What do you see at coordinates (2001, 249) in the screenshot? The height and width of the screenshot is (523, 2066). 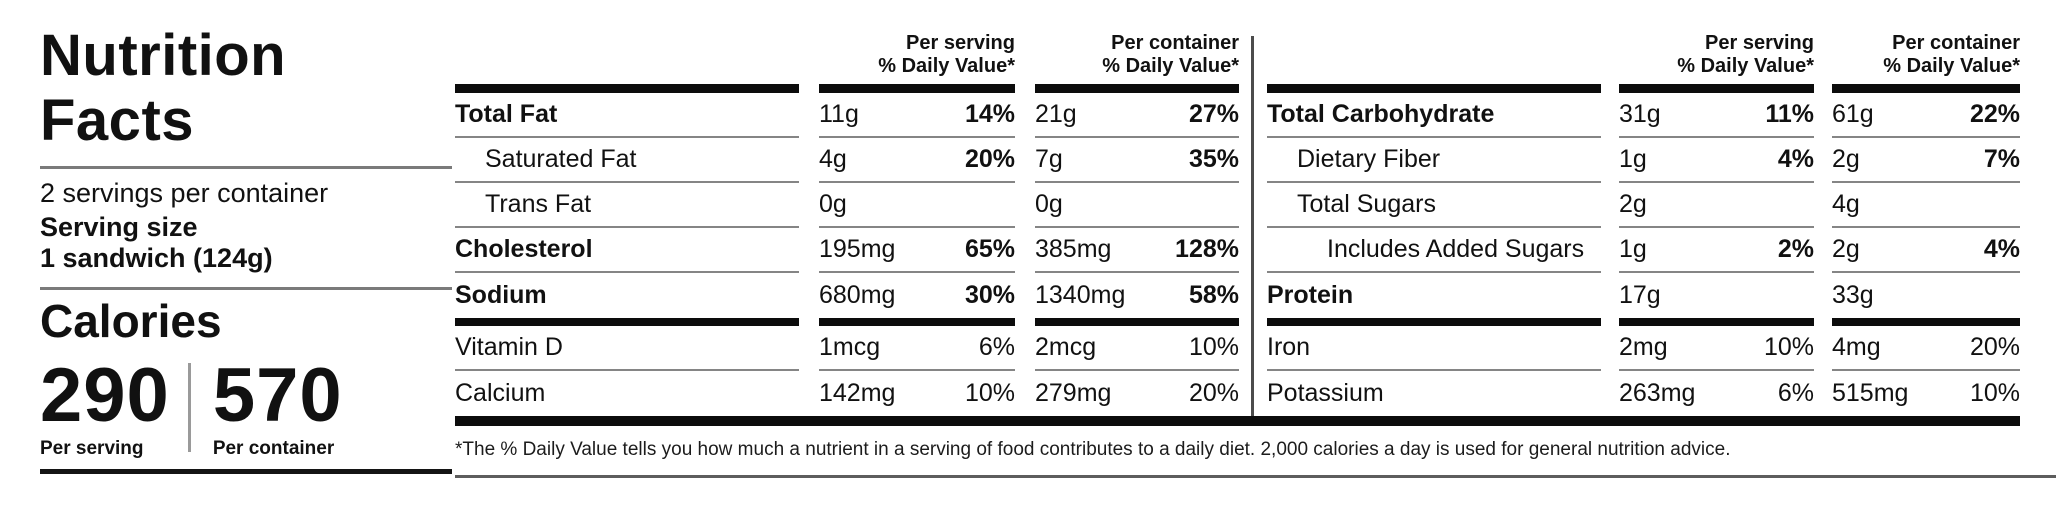 I see `container-dv: 4%` at bounding box center [2001, 249].